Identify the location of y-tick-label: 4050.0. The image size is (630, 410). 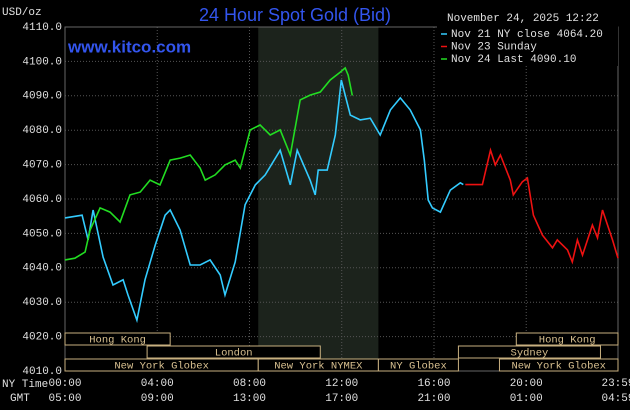
(42, 234).